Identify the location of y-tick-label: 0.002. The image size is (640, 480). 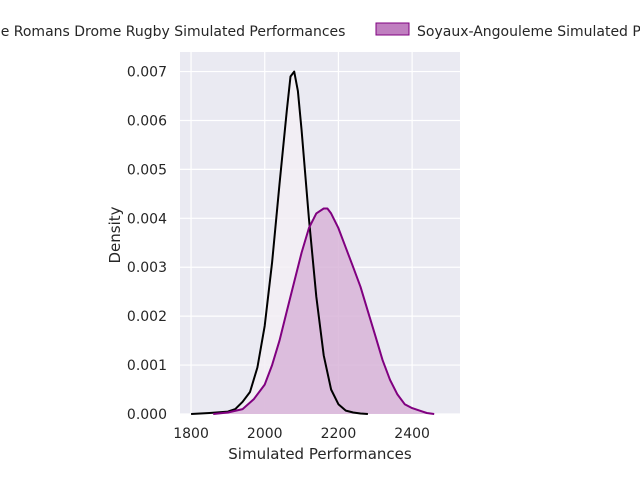
(147, 317).